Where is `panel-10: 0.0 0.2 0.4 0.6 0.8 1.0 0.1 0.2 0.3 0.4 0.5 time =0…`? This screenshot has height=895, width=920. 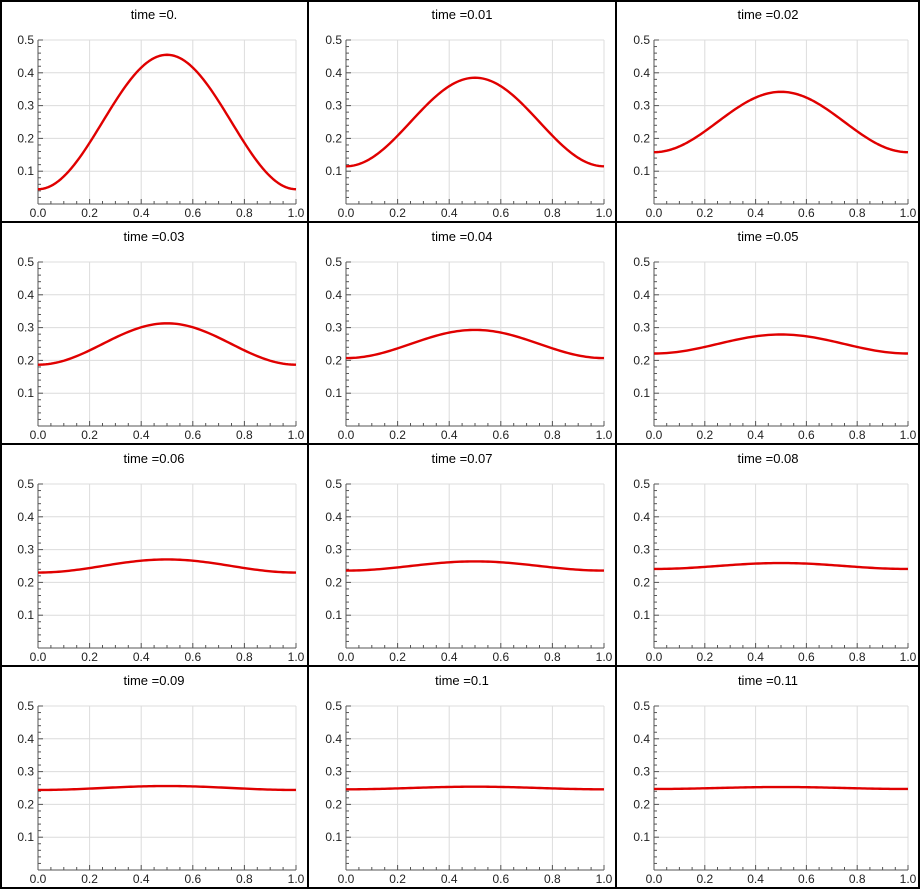
panel-10: 0.0 0.2 0.4 0.6 0.8 1.0 0.1 0.2 0.3 0.4 0.5 time =0… is located at coordinates (468, 779).